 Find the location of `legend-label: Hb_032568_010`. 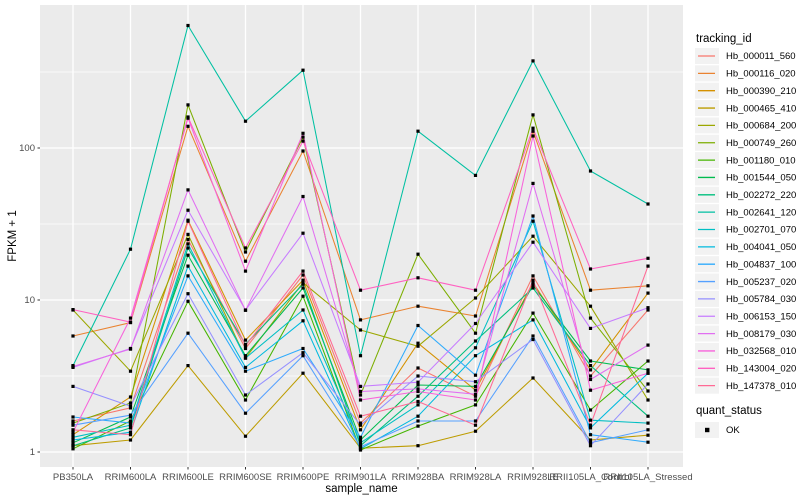

legend-label: Hb_032568_010 is located at coordinates (761, 351).